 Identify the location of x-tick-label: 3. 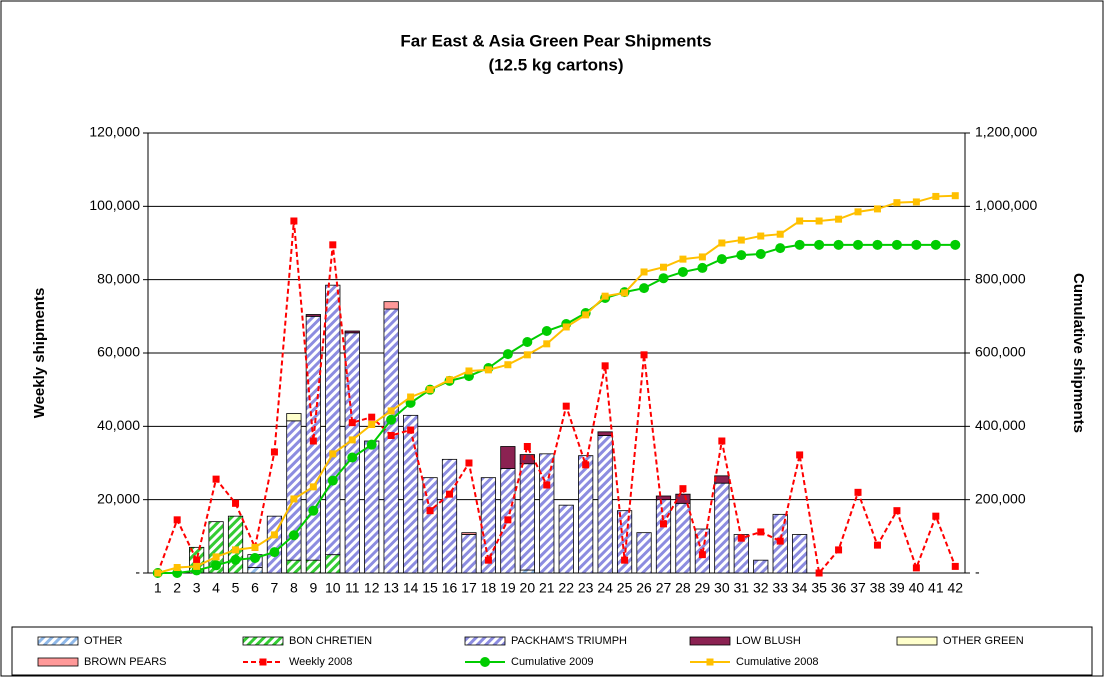
(197, 588).